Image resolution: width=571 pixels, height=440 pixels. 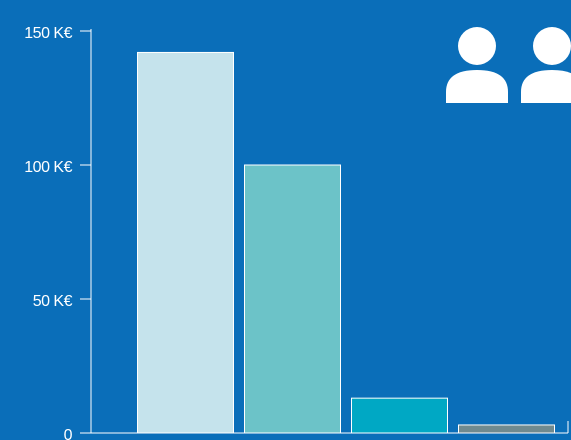 What do you see at coordinates (48, 33) in the screenshot?
I see `y-tick-label: 150 K€` at bounding box center [48, 33].